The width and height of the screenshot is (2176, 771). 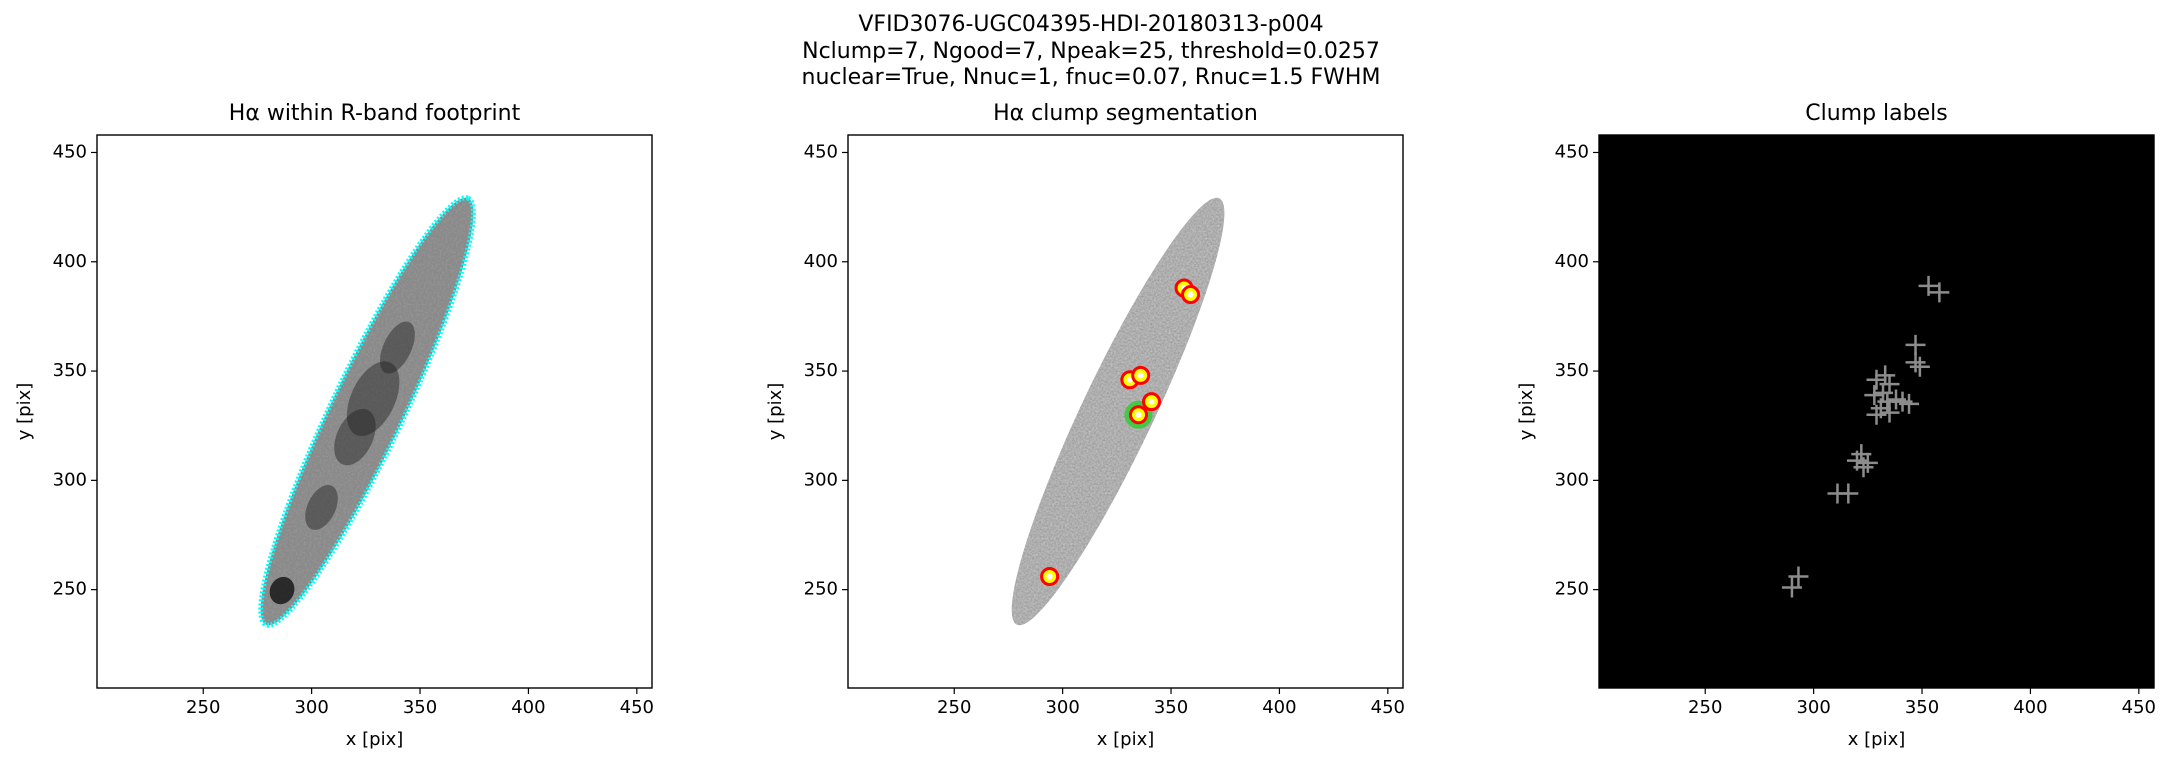 I want to click on panel-title: Hα clump segmentation, so click(x=1125, y=113).